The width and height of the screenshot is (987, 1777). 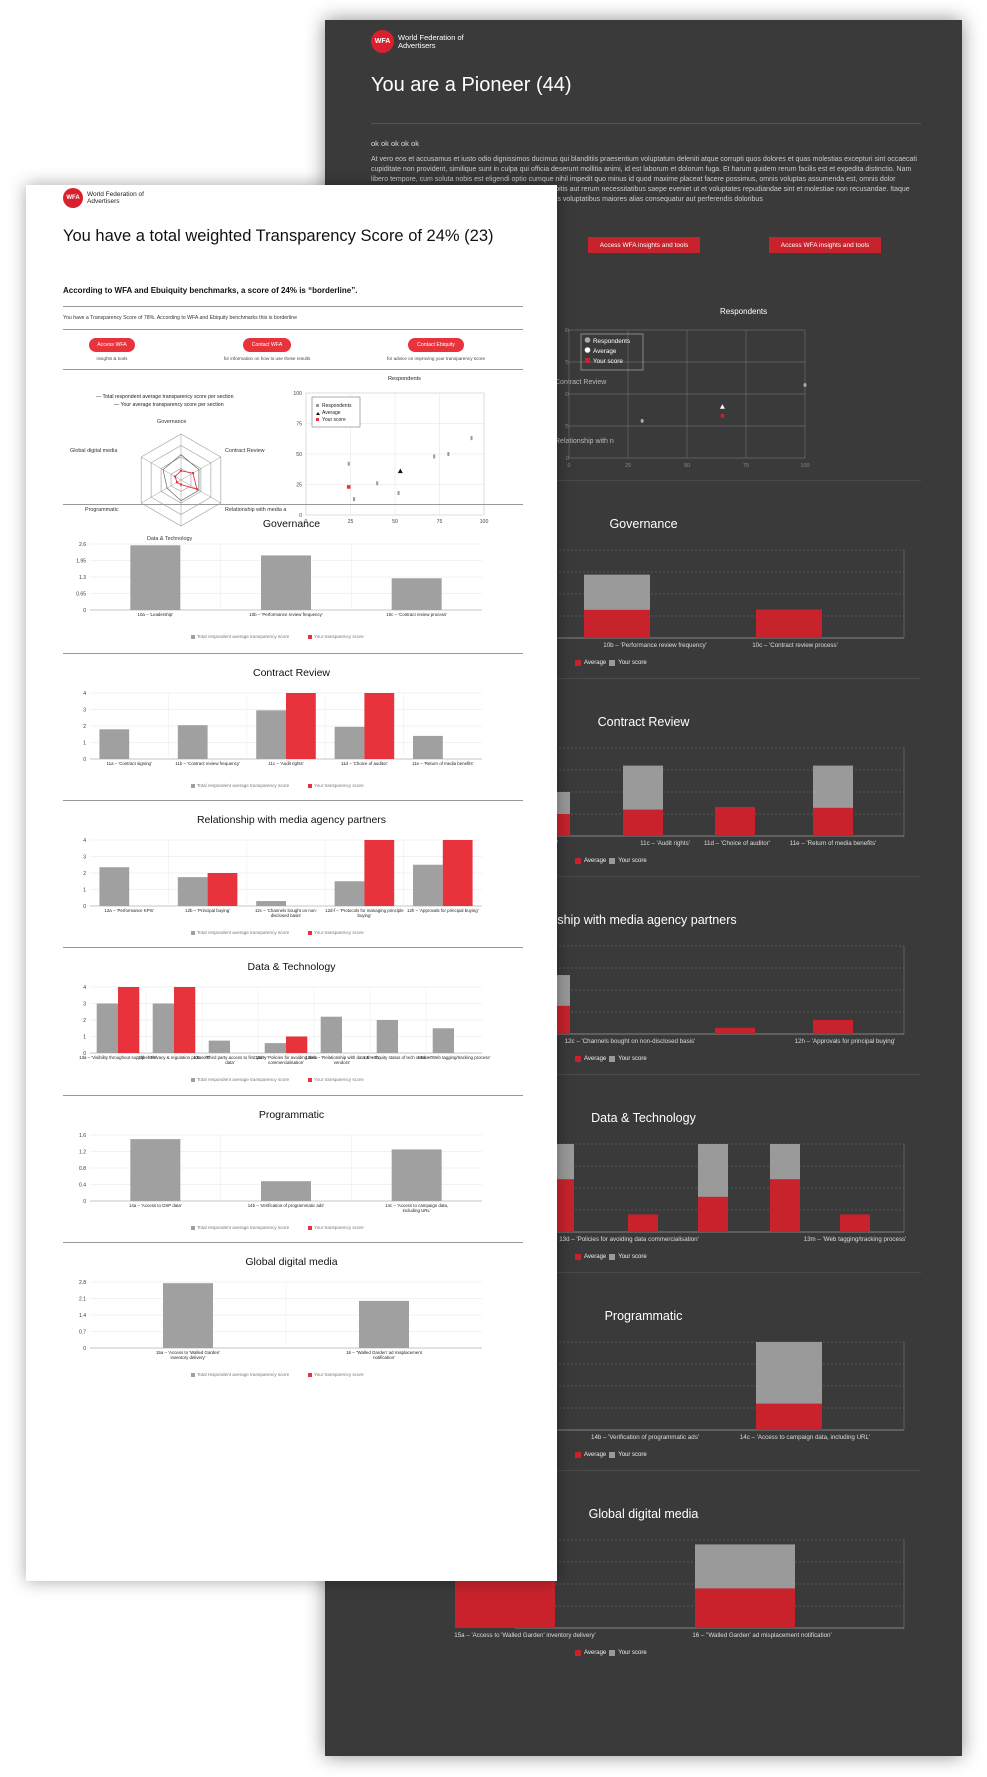 I want to click on average-point, so click(x=400, y=471).